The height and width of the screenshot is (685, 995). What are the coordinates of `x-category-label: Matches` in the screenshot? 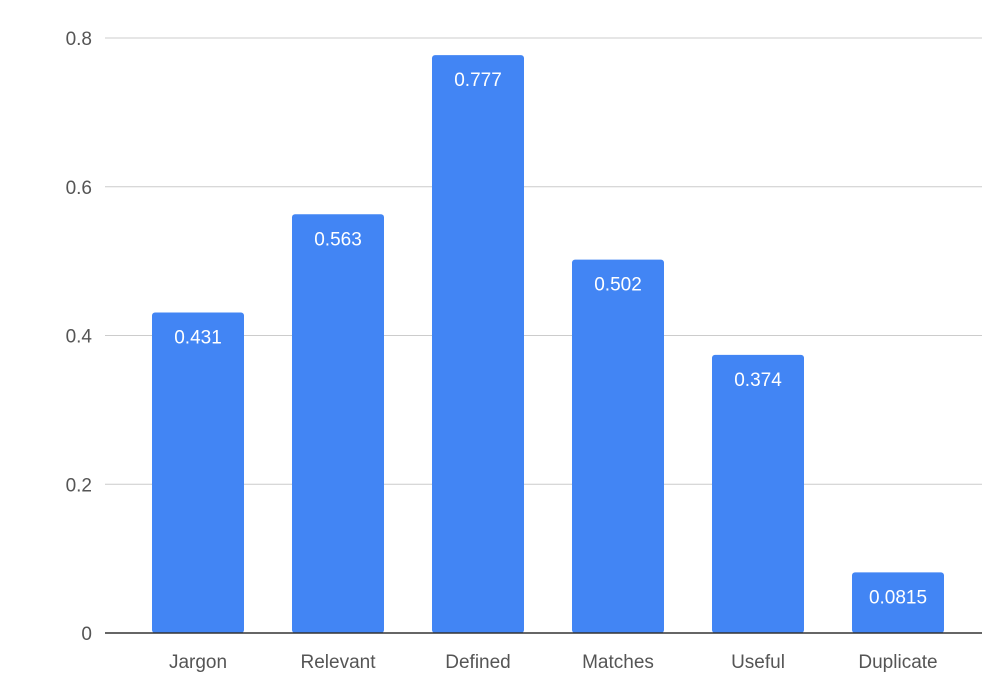 It's located at (618, 662).